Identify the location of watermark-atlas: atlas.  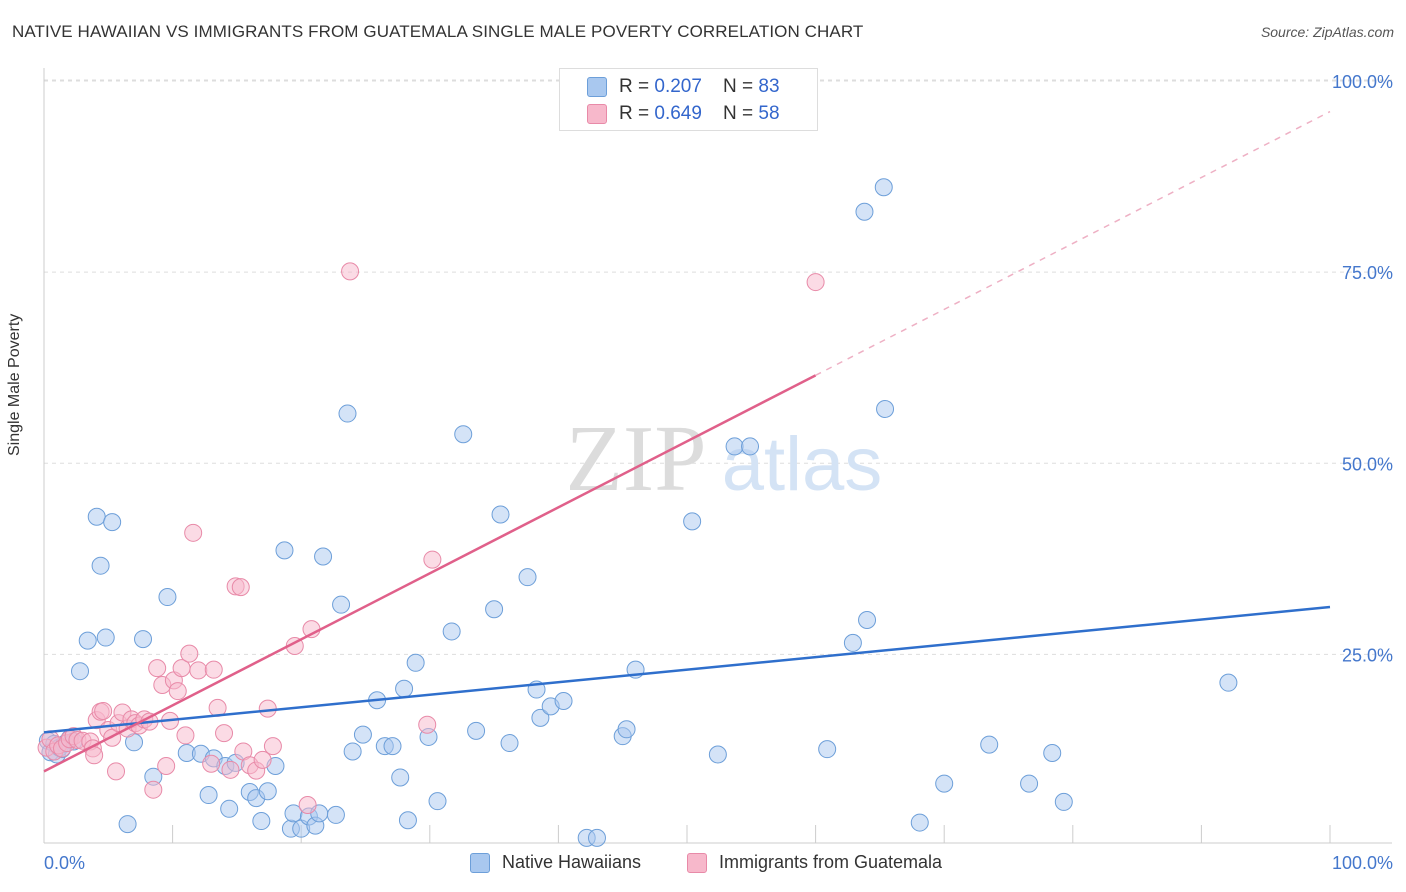
(802, 464).